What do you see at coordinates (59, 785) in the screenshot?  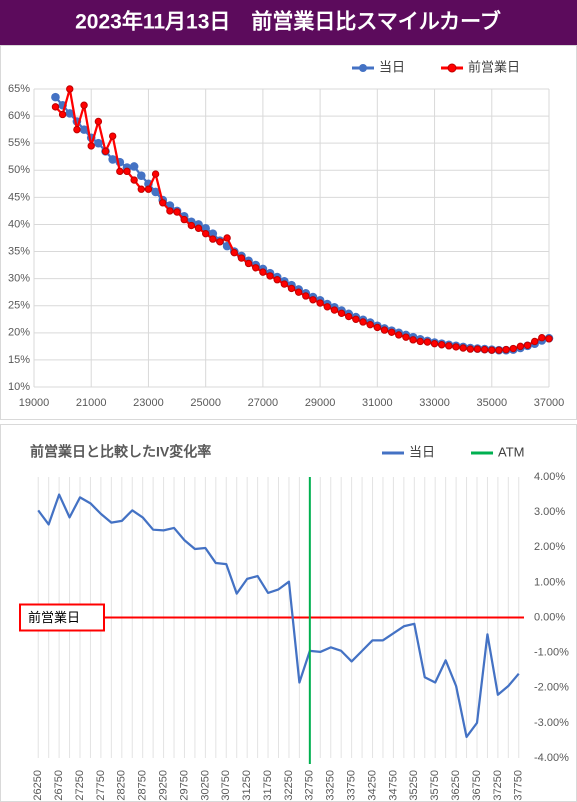 I see `x-tick-label: 26750` at bounding box center [59, 785].